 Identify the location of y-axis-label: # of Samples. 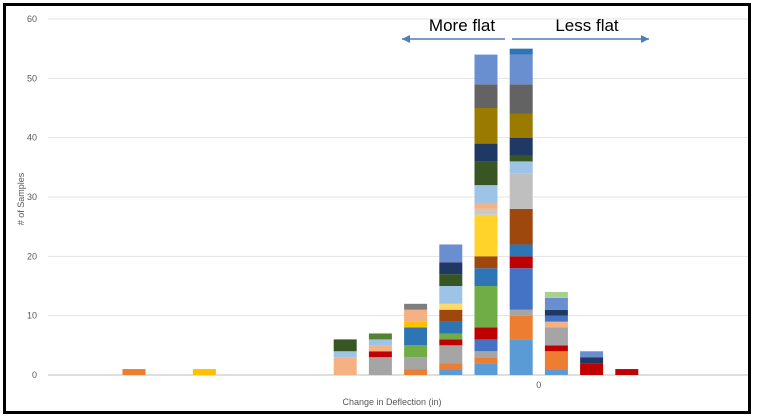
(21, 198).